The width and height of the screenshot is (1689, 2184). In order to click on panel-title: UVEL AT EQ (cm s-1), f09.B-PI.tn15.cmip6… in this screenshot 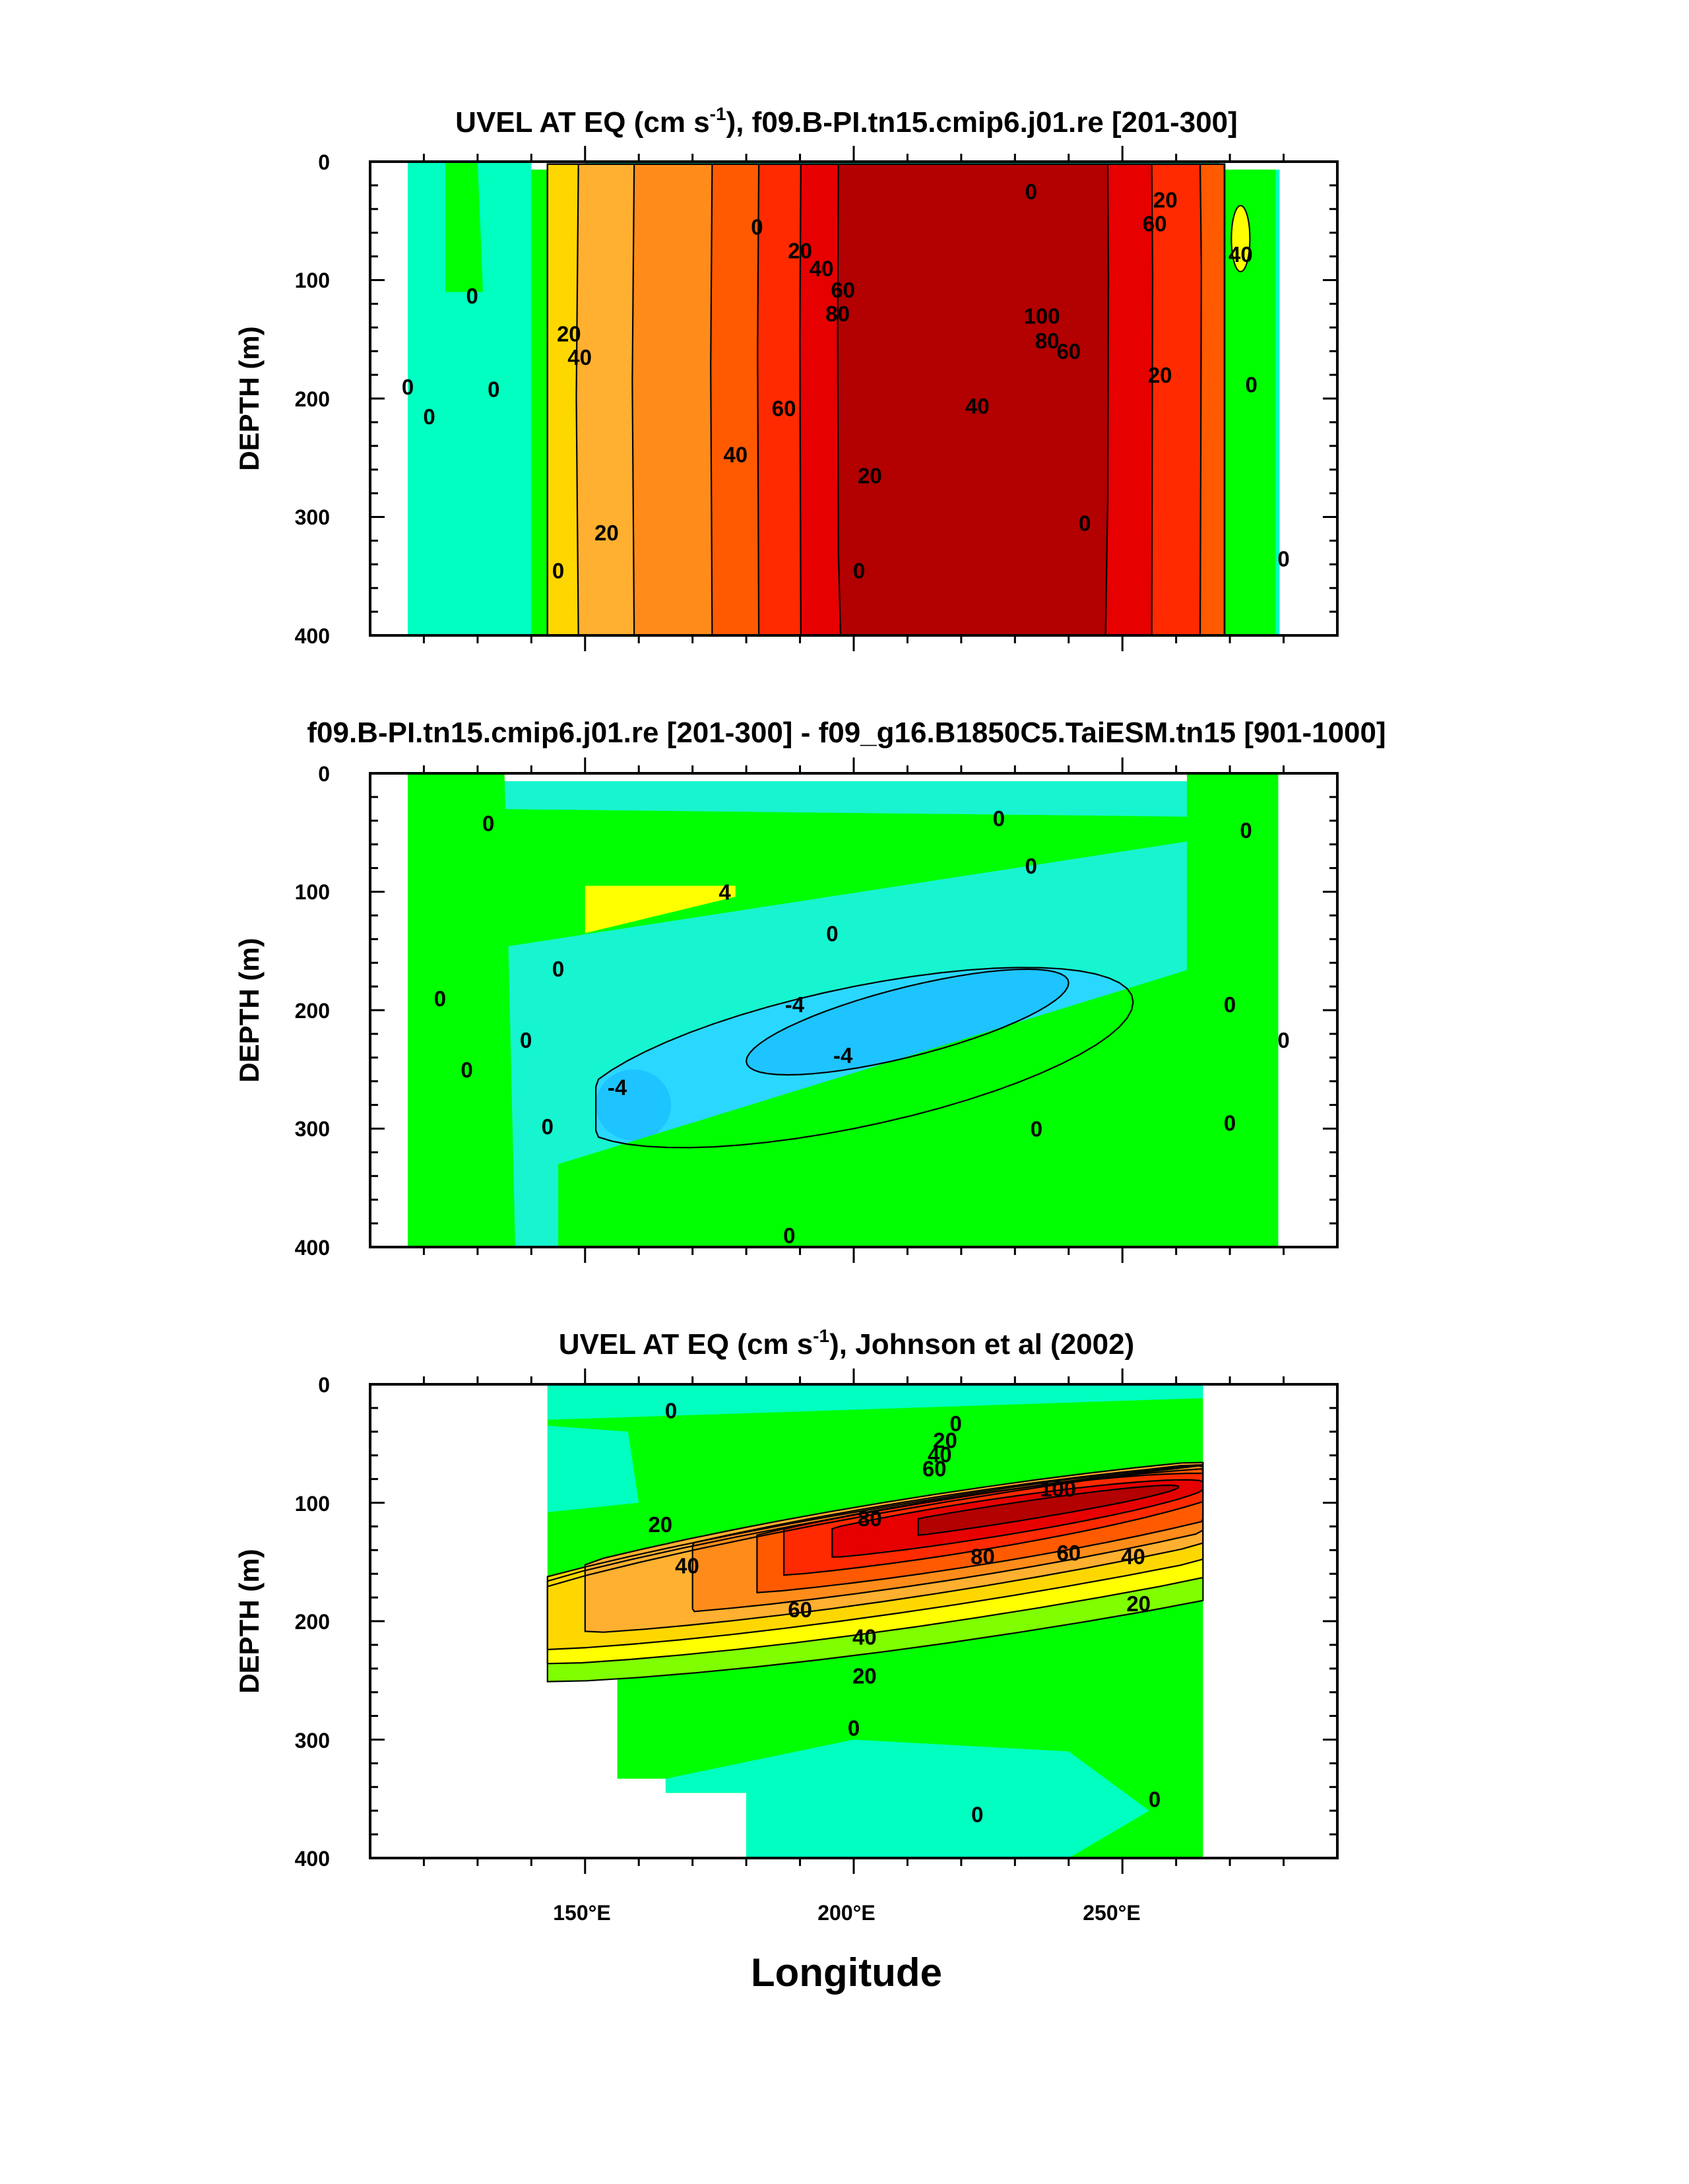, I will do `click(847, 121)`.